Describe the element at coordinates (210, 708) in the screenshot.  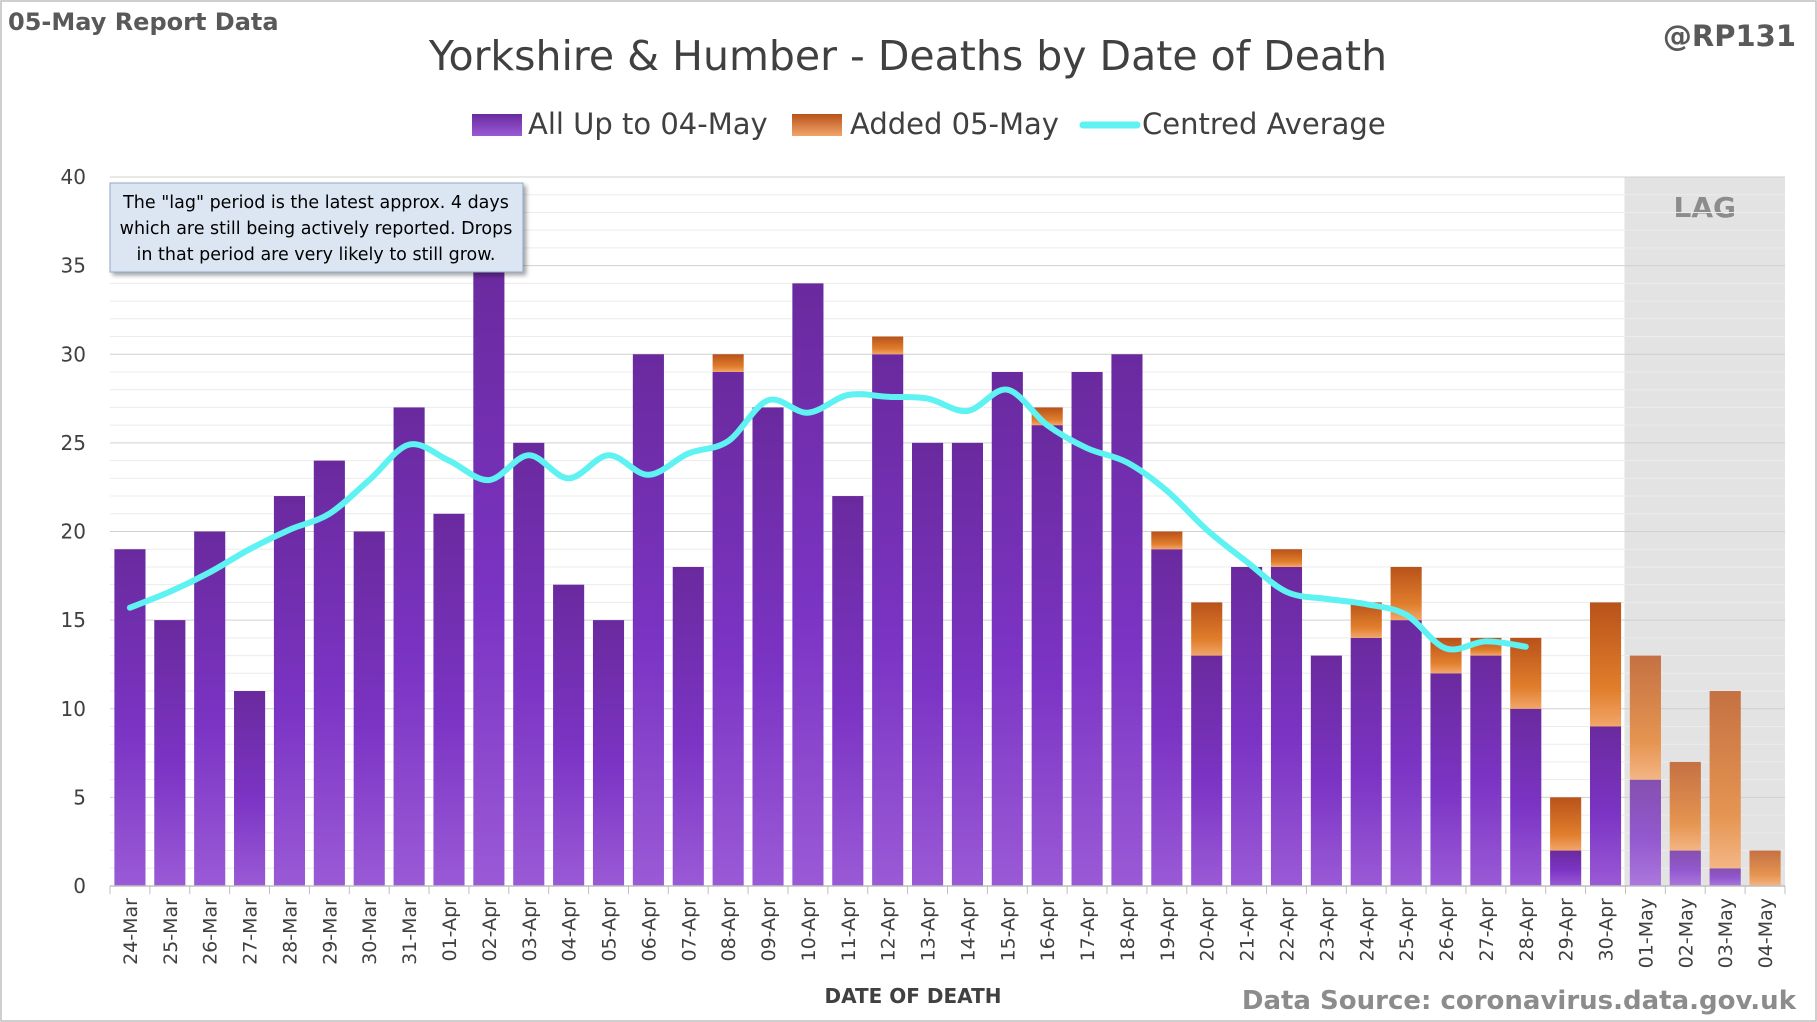
I see `bar-existing-26-Mar` at that location.